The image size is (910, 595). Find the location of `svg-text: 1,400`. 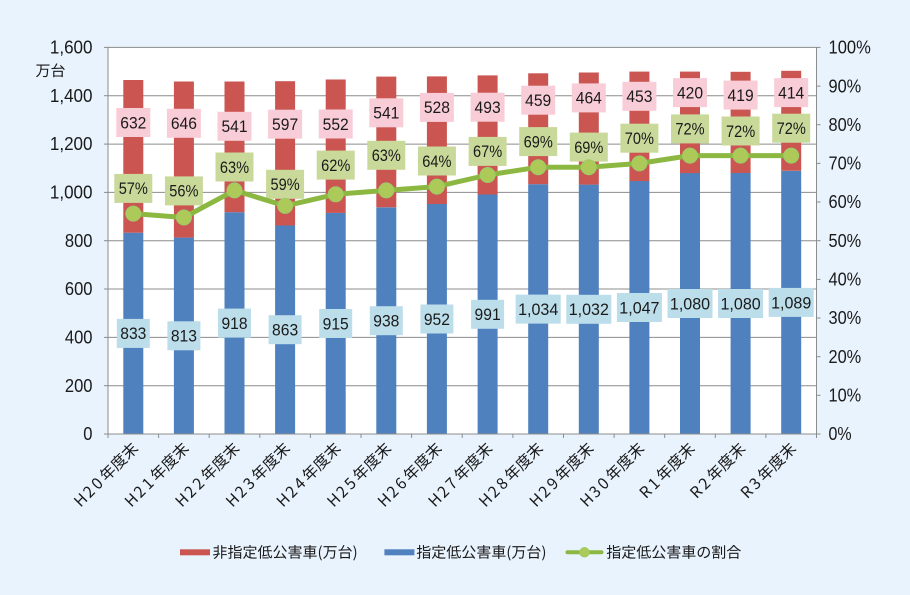

svg-text: 1,400 is located at coordinates (71, 96).